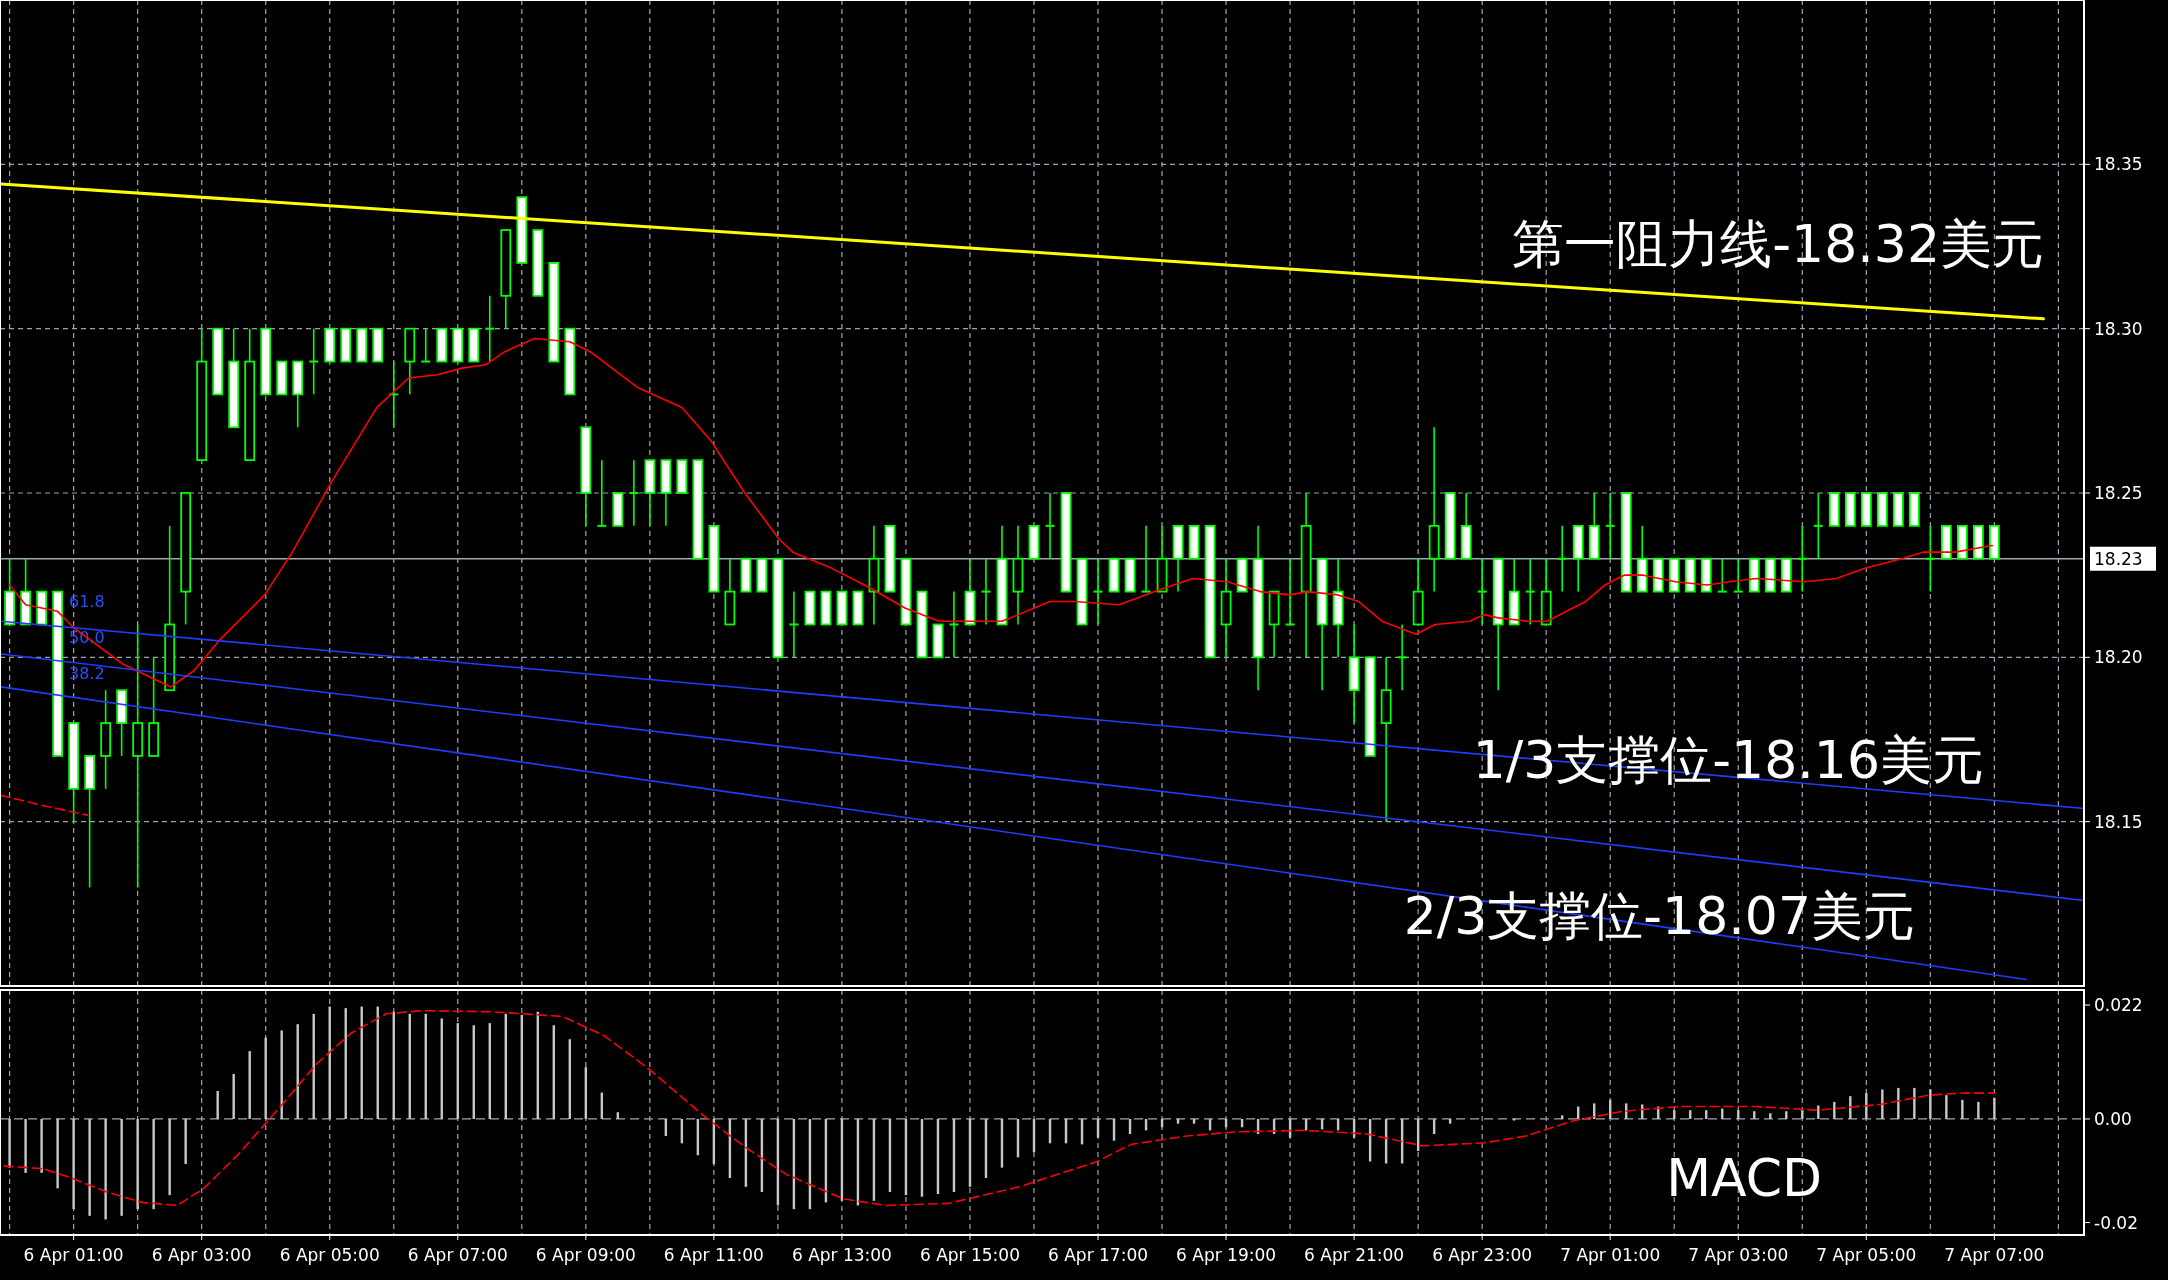 This screenshot has height=1280, width=2168. I want to click on y-tick-label: -0.02, so click(2116, 1222).